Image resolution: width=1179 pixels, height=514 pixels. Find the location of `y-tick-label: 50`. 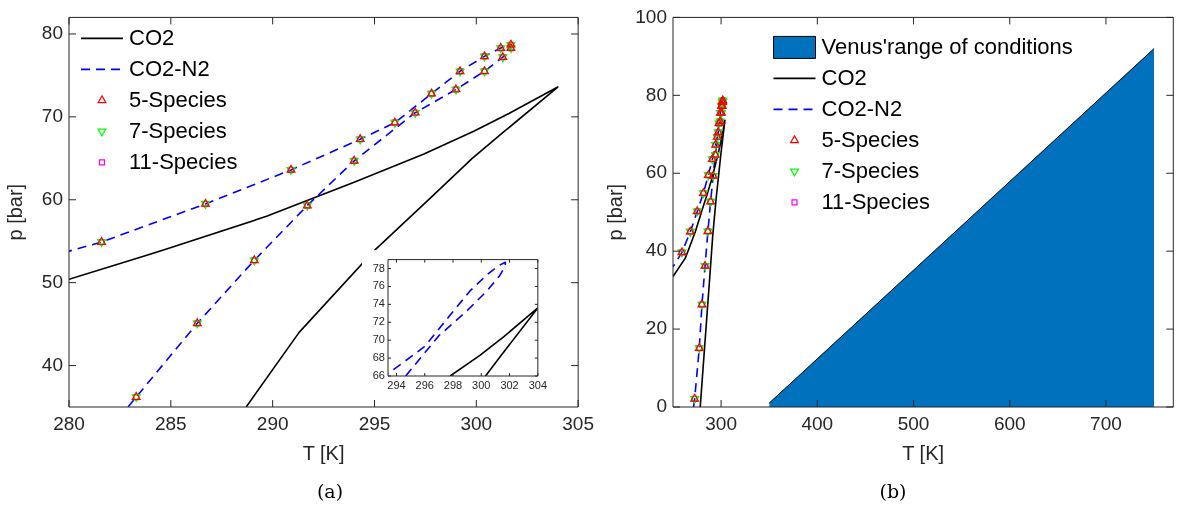

y-tick-label: 50 is located at coordinates (52, 281).